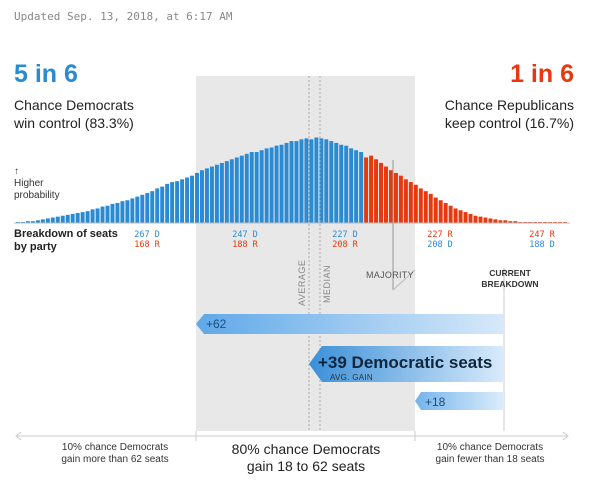  I want to click on seat-label-1: 267 D 168 R, so click(147, 240).